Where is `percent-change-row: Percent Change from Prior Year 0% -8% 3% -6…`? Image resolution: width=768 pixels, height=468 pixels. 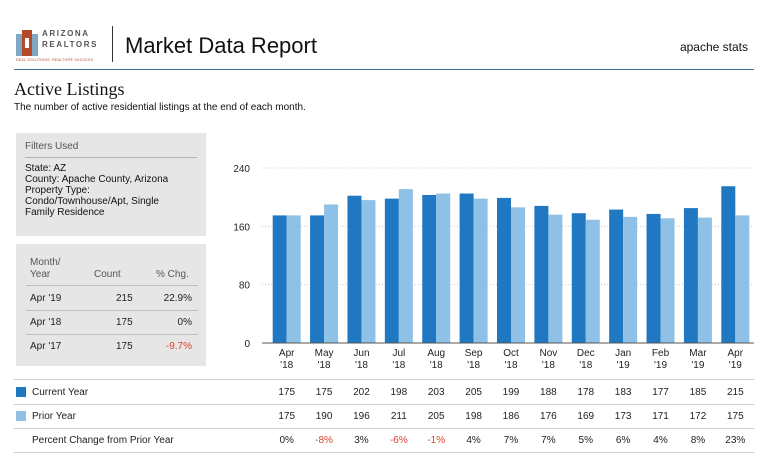 percent-change-row: Percent Change from Prior Year 0% -8% 3% -6… is located at coordinates (384, 440).